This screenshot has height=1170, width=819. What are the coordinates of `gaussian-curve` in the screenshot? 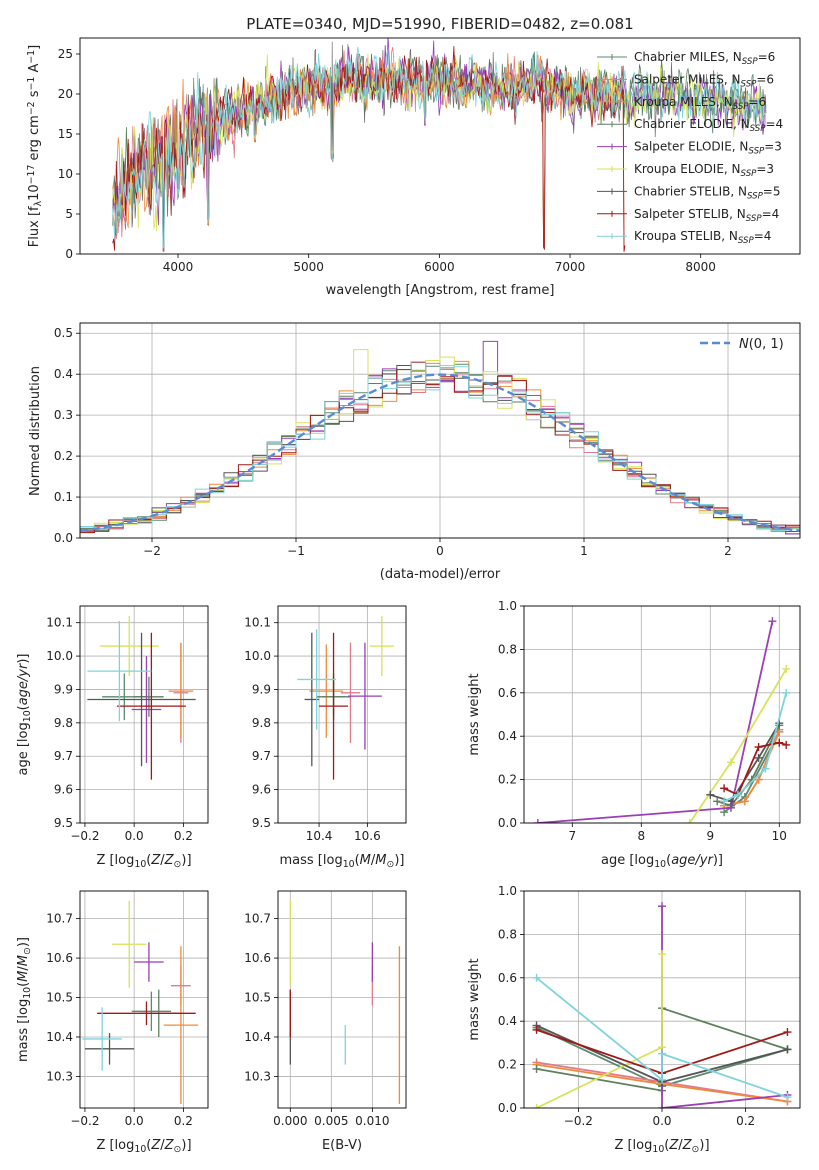 It's located at (440, 452).